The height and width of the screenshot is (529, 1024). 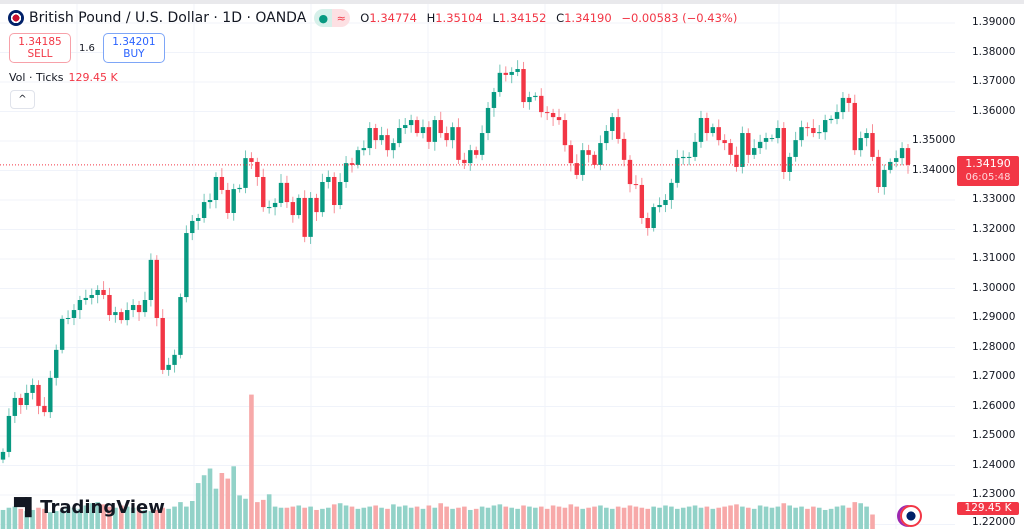 What do you see at coordinates (994, 346) in the screenshot?
I see `price-tick-label: 1.28000` at bounding box center [994, 346].